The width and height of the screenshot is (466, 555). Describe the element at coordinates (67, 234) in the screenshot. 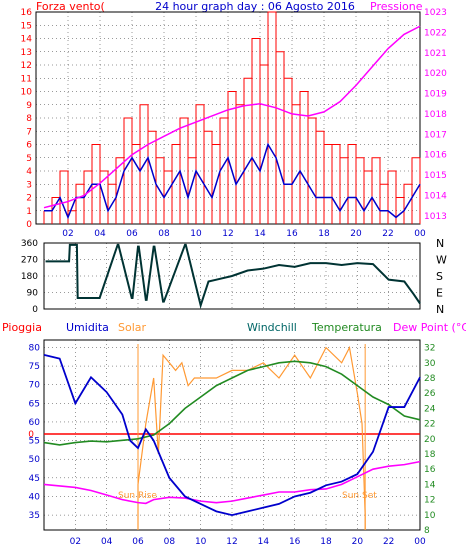

I see `chart1-xtick: 02` at that location.